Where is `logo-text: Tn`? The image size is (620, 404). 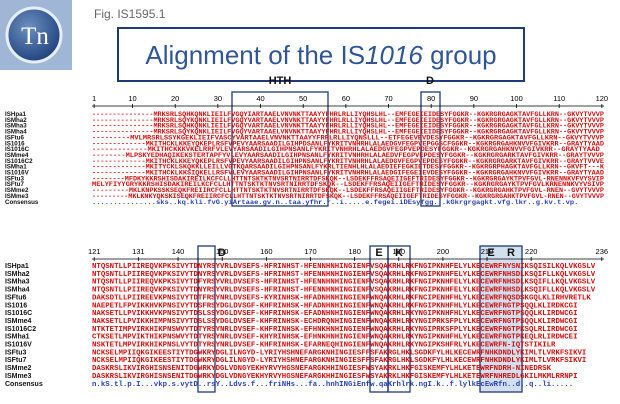 logo-text: Tn is located at coordinates (35, 36).